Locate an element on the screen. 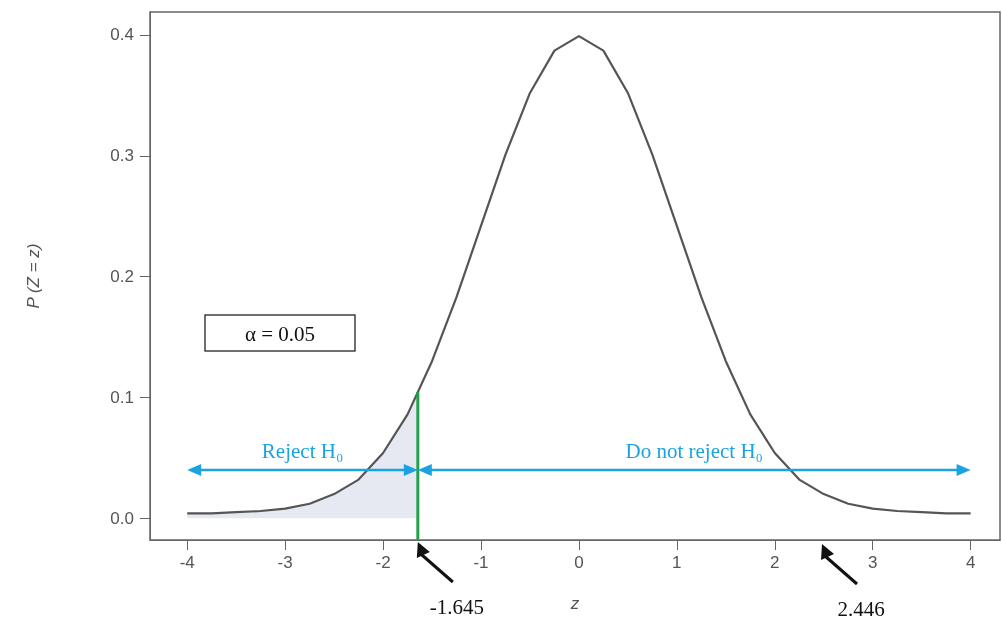 This screenshot has height=639, width=1002. x-tick-label: -2 is located at coordinates (383, 562).